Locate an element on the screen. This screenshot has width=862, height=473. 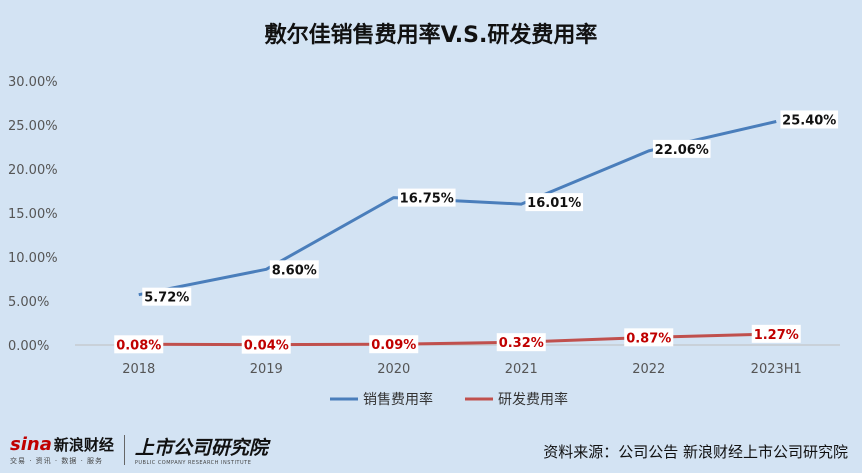
x-tick-label: 2019 is located at coordinates (266, 369).